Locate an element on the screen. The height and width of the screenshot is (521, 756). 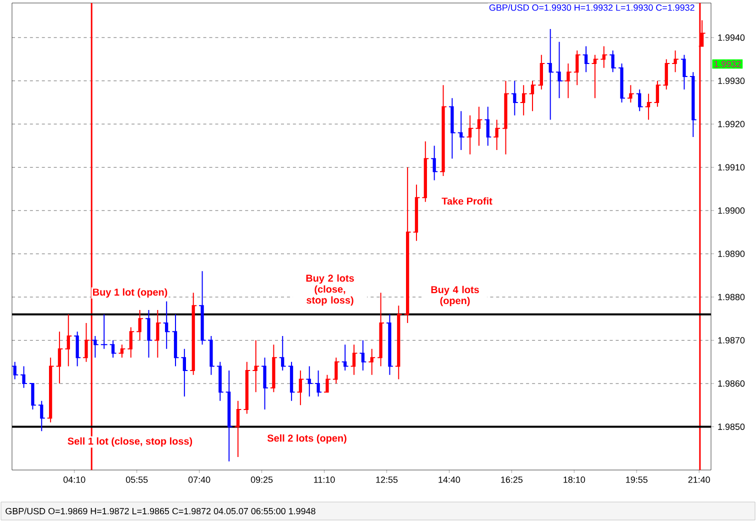
x-tick-label: 05:55 is located at coordinates (137, 479).